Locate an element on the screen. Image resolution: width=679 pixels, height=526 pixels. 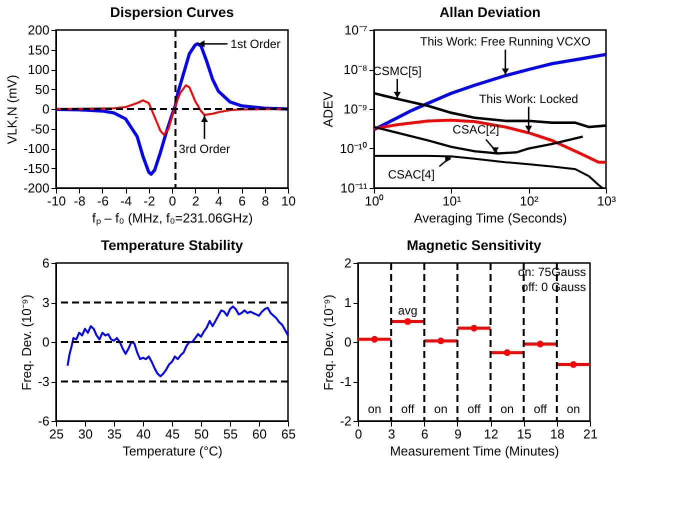
y-tick-label: 2 is located at coordinates (348, 263).